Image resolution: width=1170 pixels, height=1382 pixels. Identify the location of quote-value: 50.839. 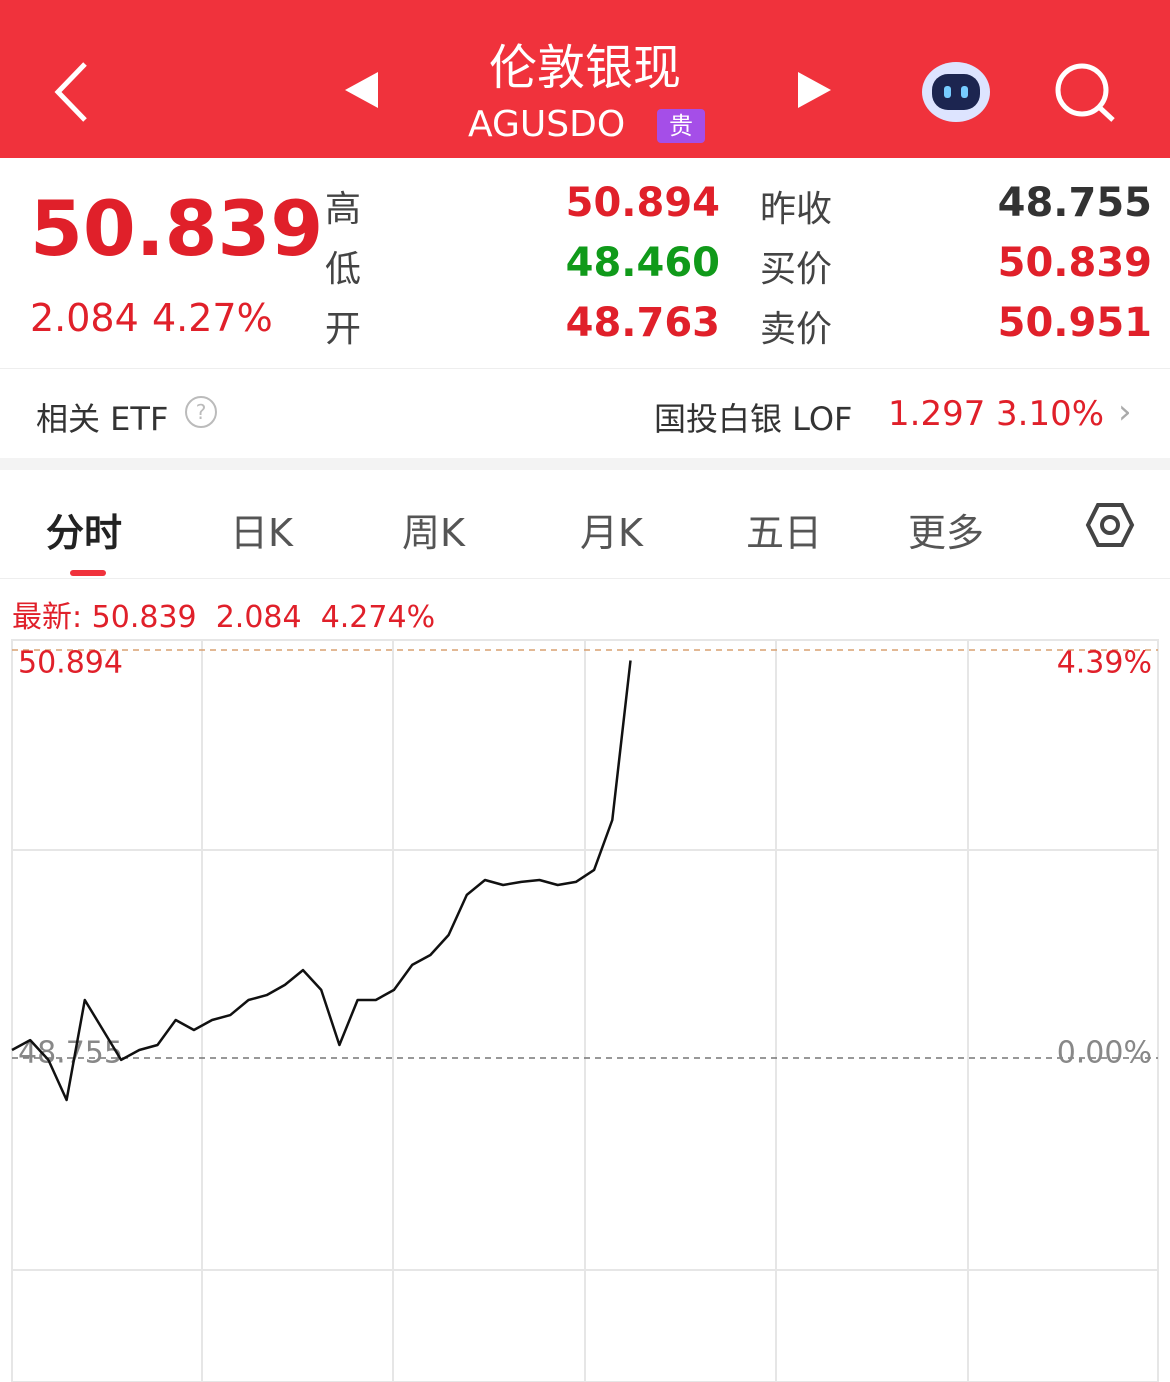
(1074, 263).